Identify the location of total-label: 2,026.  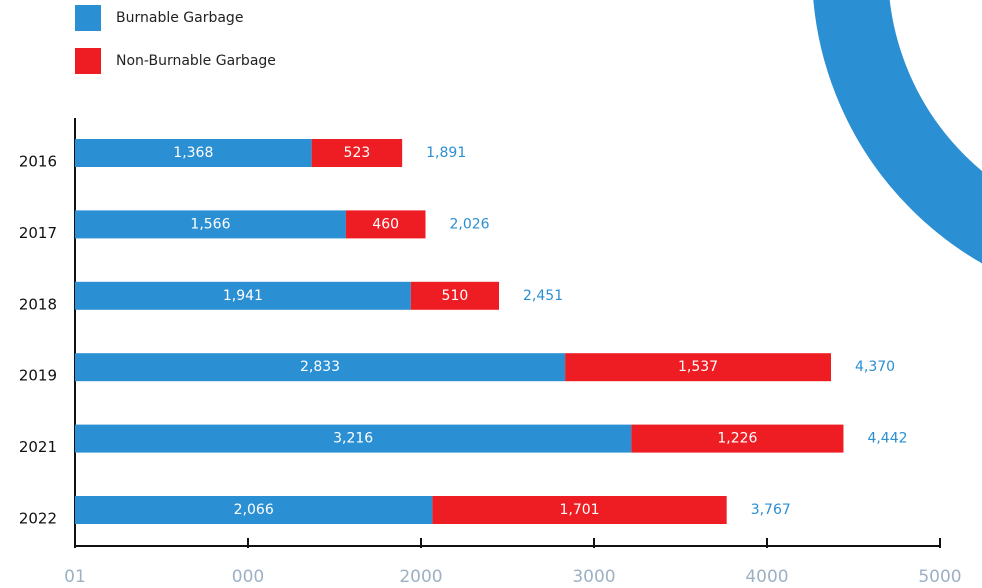
(469, 224).